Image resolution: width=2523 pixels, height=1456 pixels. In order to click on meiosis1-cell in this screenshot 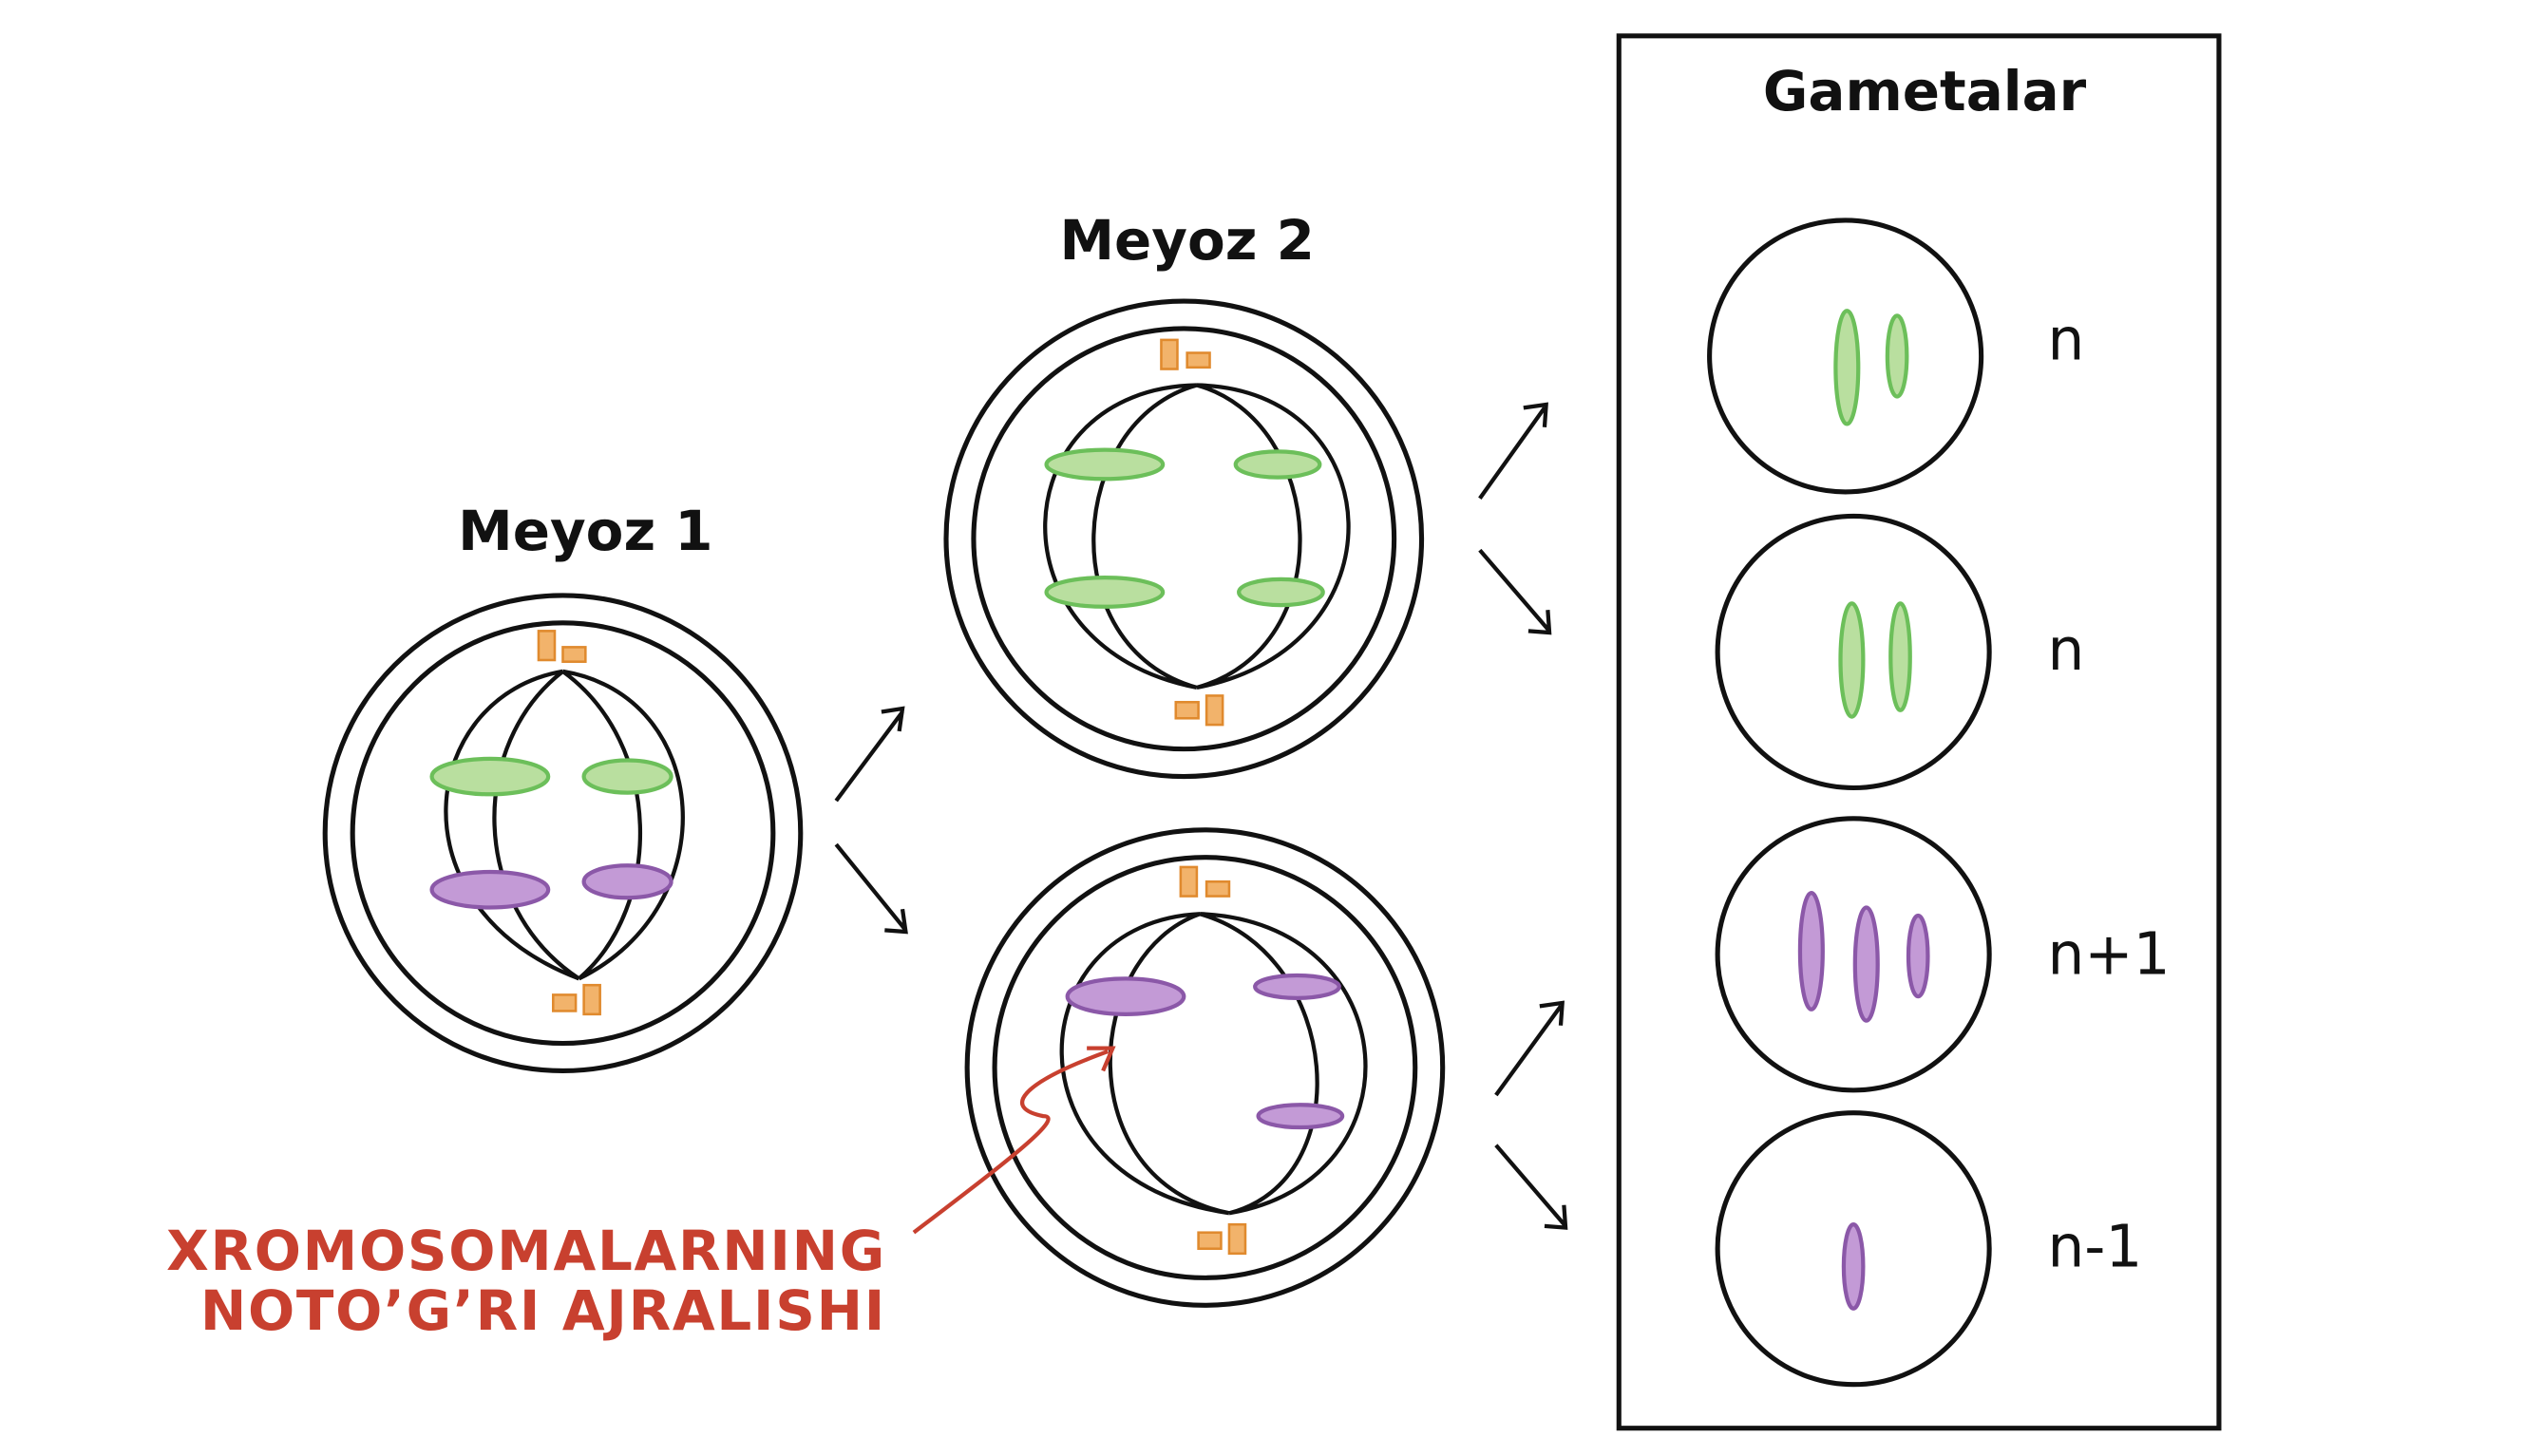, I will do `click(563, 833)`.